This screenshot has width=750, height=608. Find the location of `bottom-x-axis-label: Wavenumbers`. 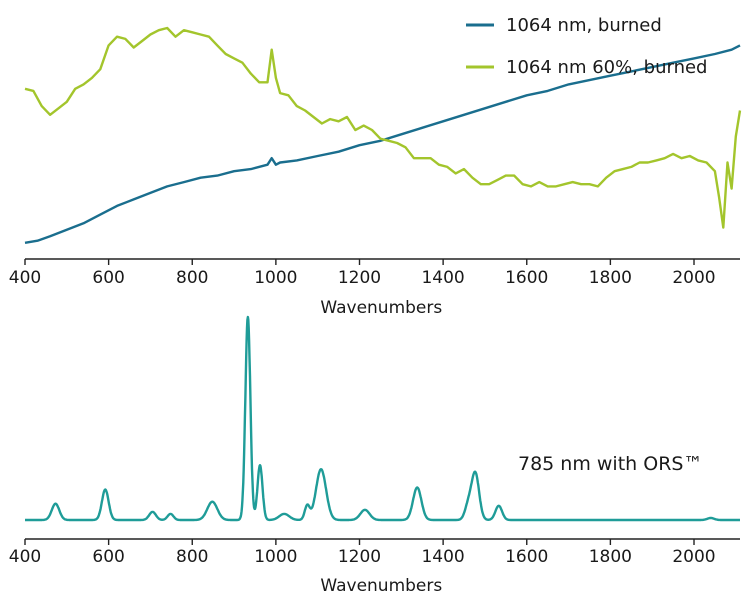

bottom-x-axis-label: Wavenumbers is located at coordinates (381, 586).